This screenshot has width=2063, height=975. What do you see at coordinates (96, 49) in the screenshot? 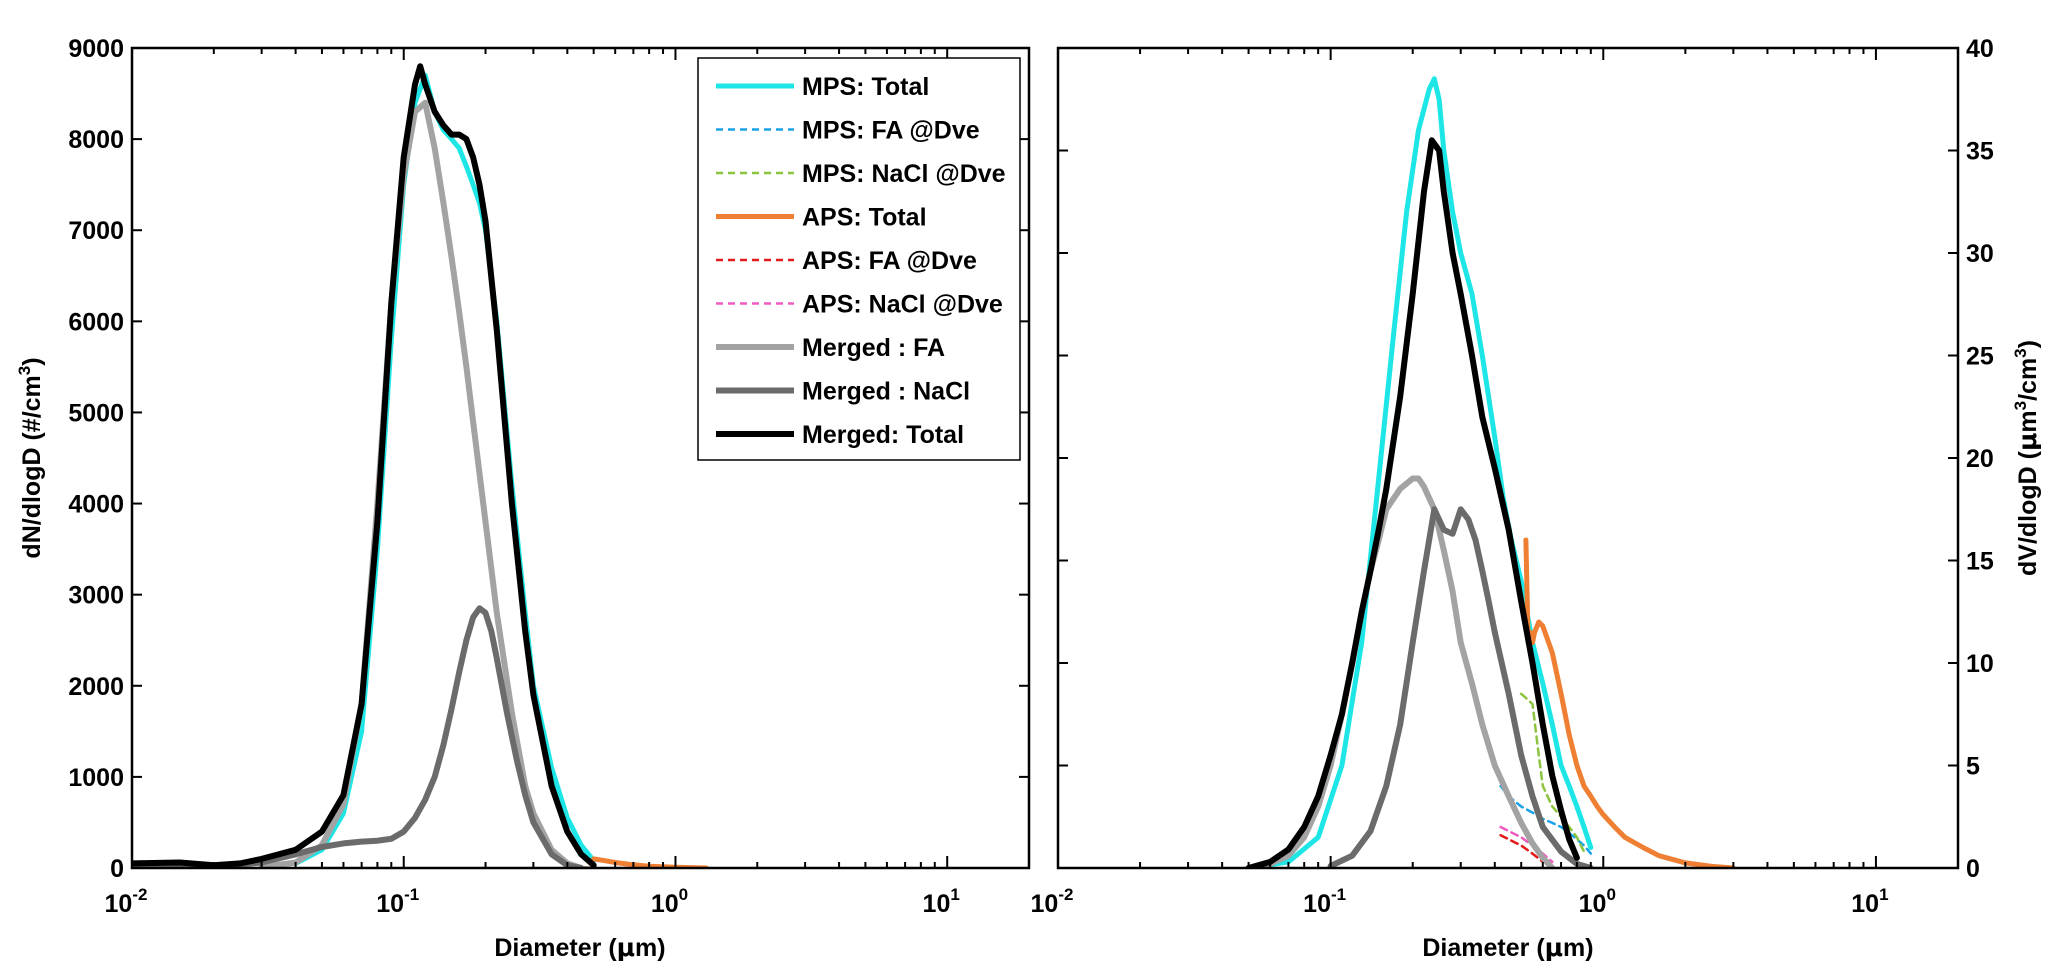
I see `y-tick-label: 9000` at bounding box center [96, 49].